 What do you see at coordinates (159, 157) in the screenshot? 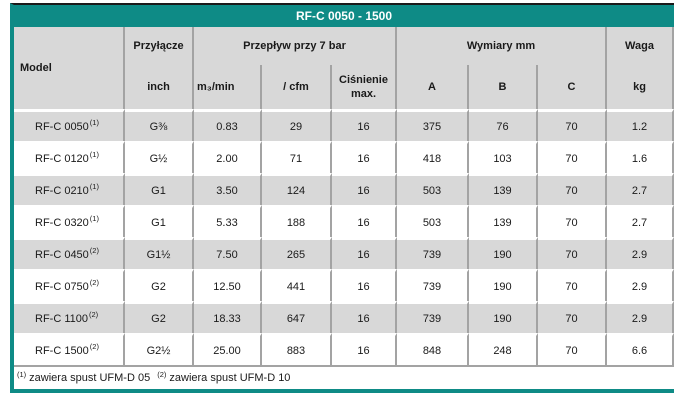
I see `inch-cell: G½` at bounding box center [159, 157].